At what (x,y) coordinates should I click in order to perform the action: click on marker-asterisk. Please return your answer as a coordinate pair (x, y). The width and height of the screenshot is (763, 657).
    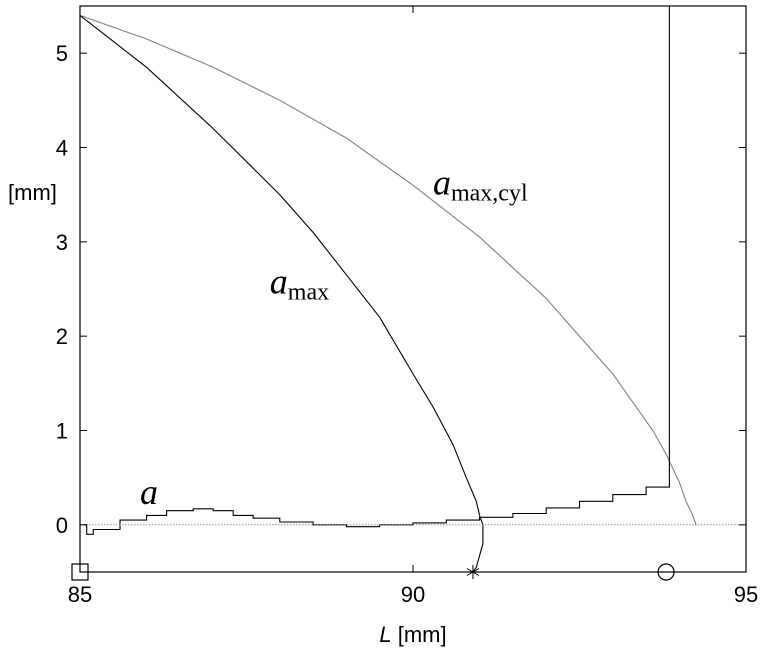
    Looking at the image, I should click on (473, 572).